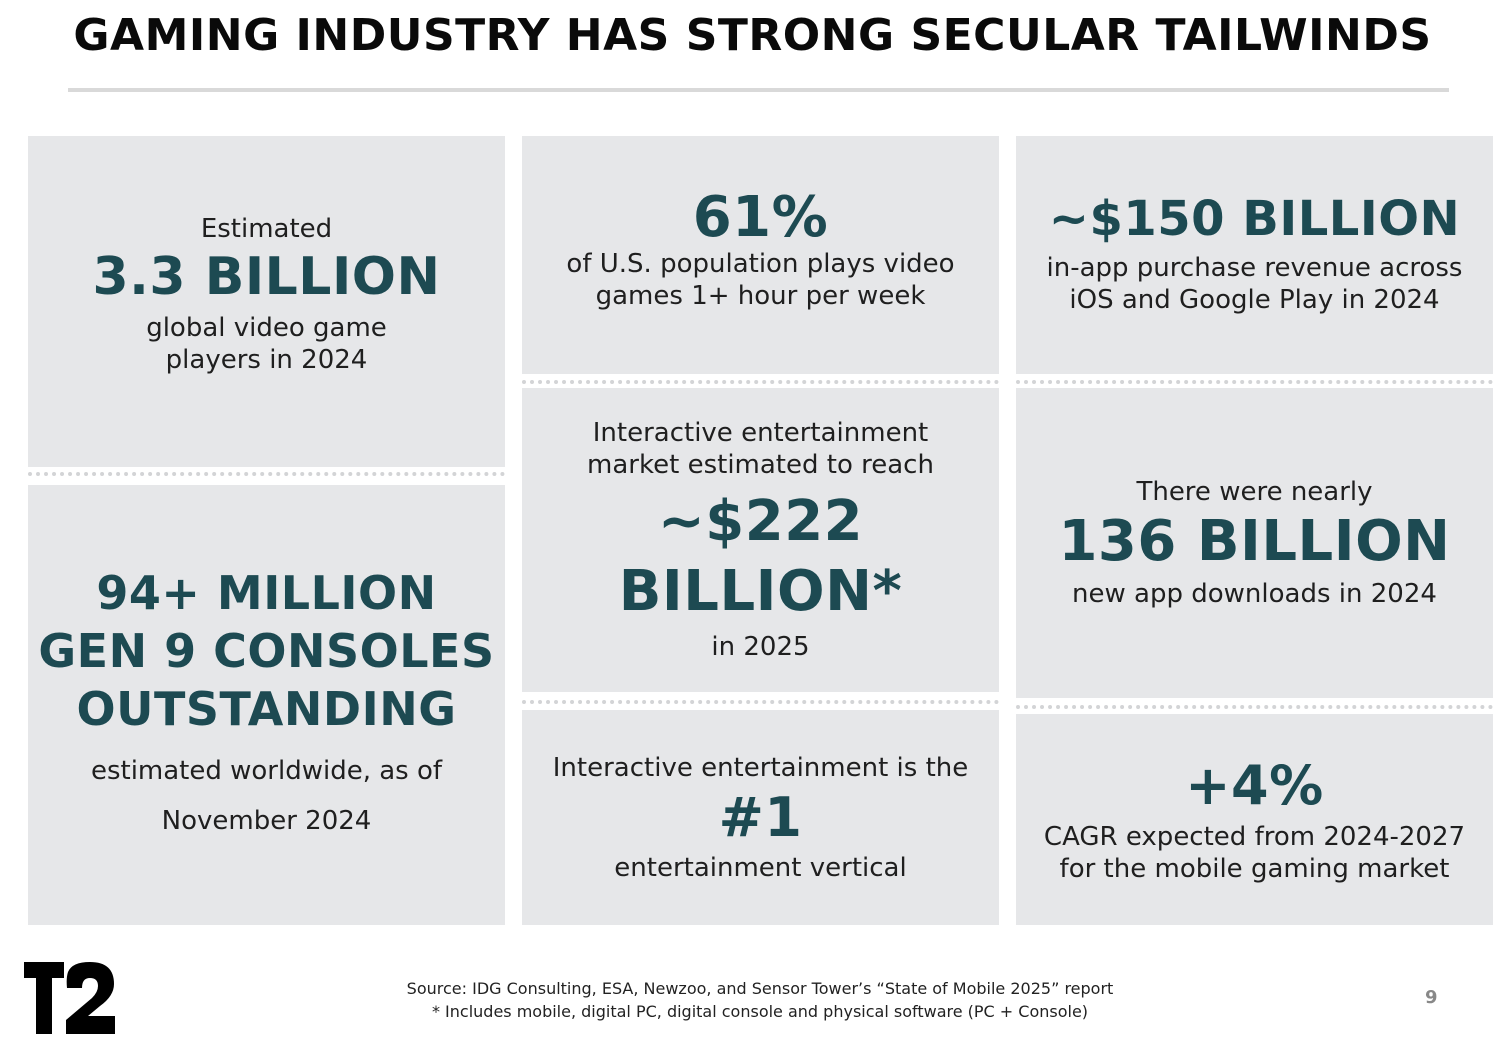  What do you see at coordinates (1254, 267) in the screenshot?
I see `iap-post1: in-app purchase revenue across` at bounding box center [1254, 267].